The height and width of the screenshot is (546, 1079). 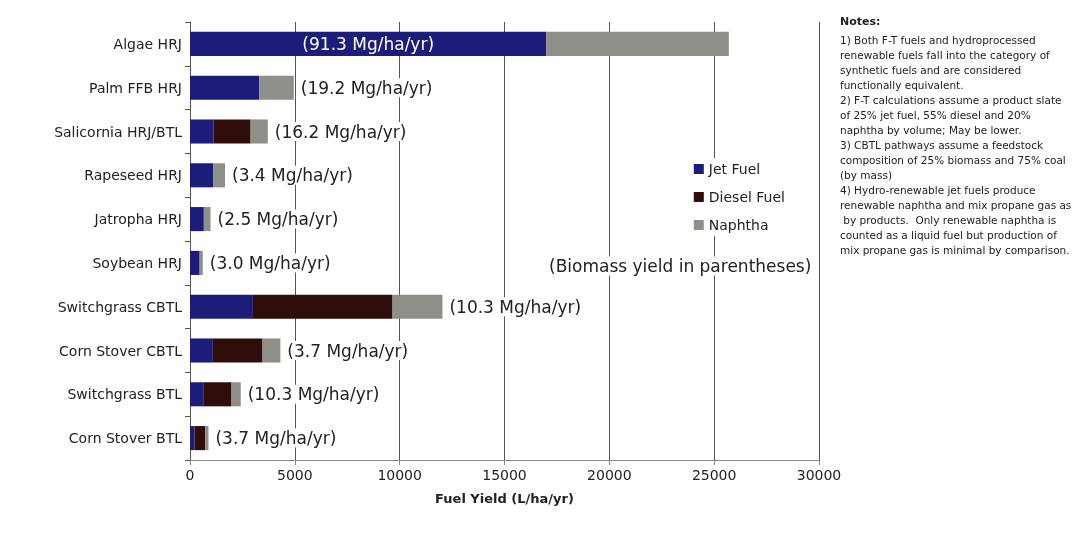 What do you see at coordinates (125, 438) in the screenshot?
I see `y-tick-label: Corn Stover BTL` at bounding box center [125, 438].